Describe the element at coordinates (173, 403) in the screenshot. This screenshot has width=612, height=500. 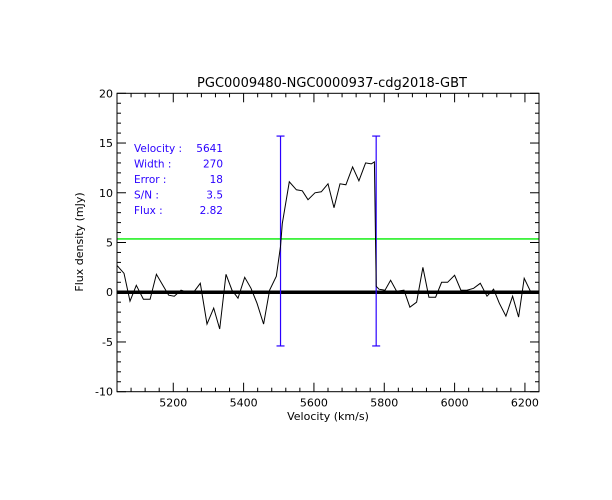
I see `x-tick-label: 5200` at that location.